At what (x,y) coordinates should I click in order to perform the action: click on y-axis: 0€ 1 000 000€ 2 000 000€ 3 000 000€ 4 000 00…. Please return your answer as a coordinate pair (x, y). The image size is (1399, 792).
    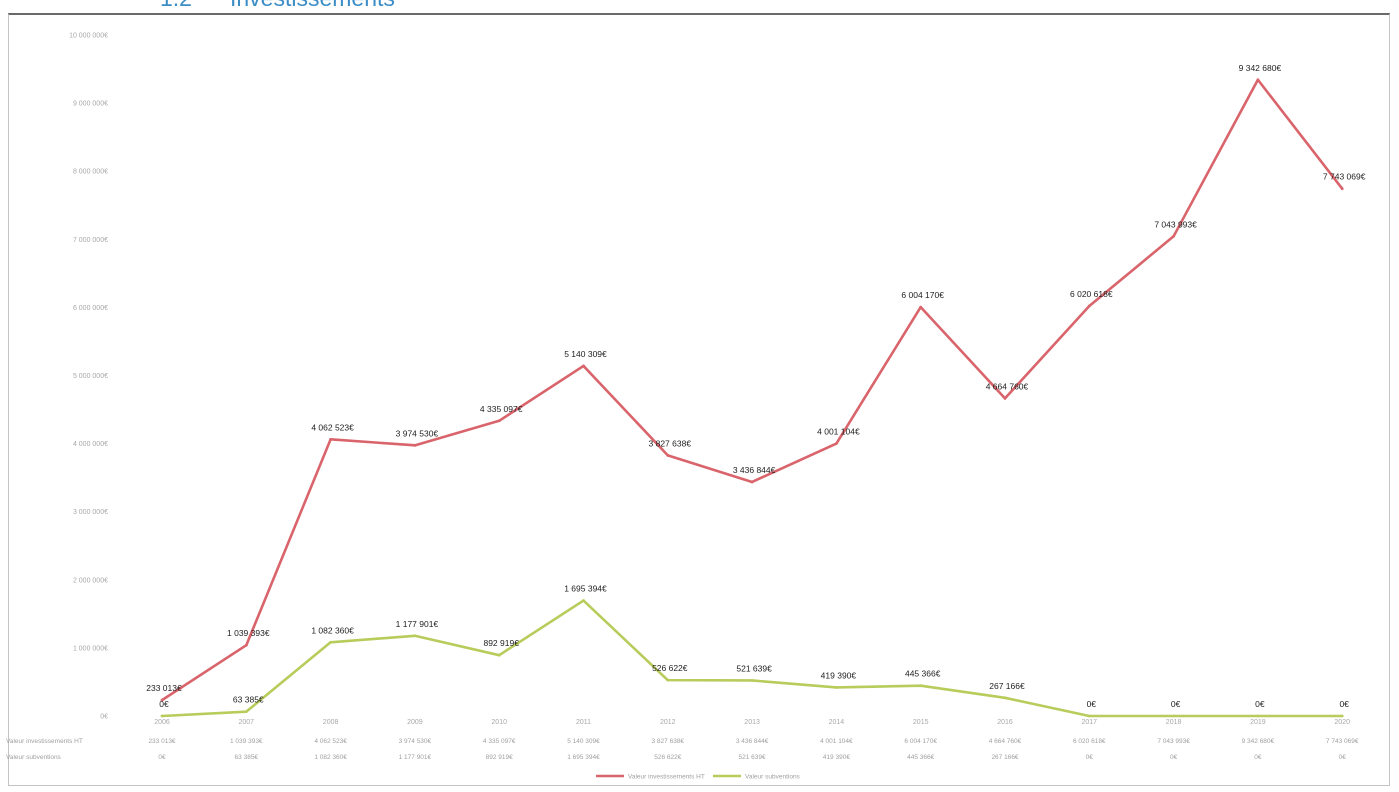
    Looking at the image, I should click on (88, 377).